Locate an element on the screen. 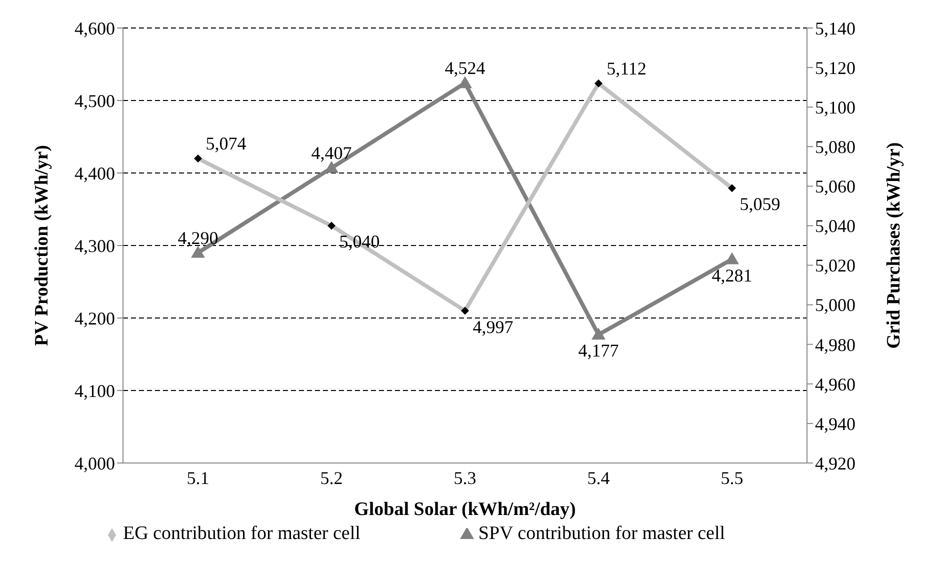 This screenshot has height=563, width=930. y2-tick-label: 5,120 is located at coordinates (835, 68).